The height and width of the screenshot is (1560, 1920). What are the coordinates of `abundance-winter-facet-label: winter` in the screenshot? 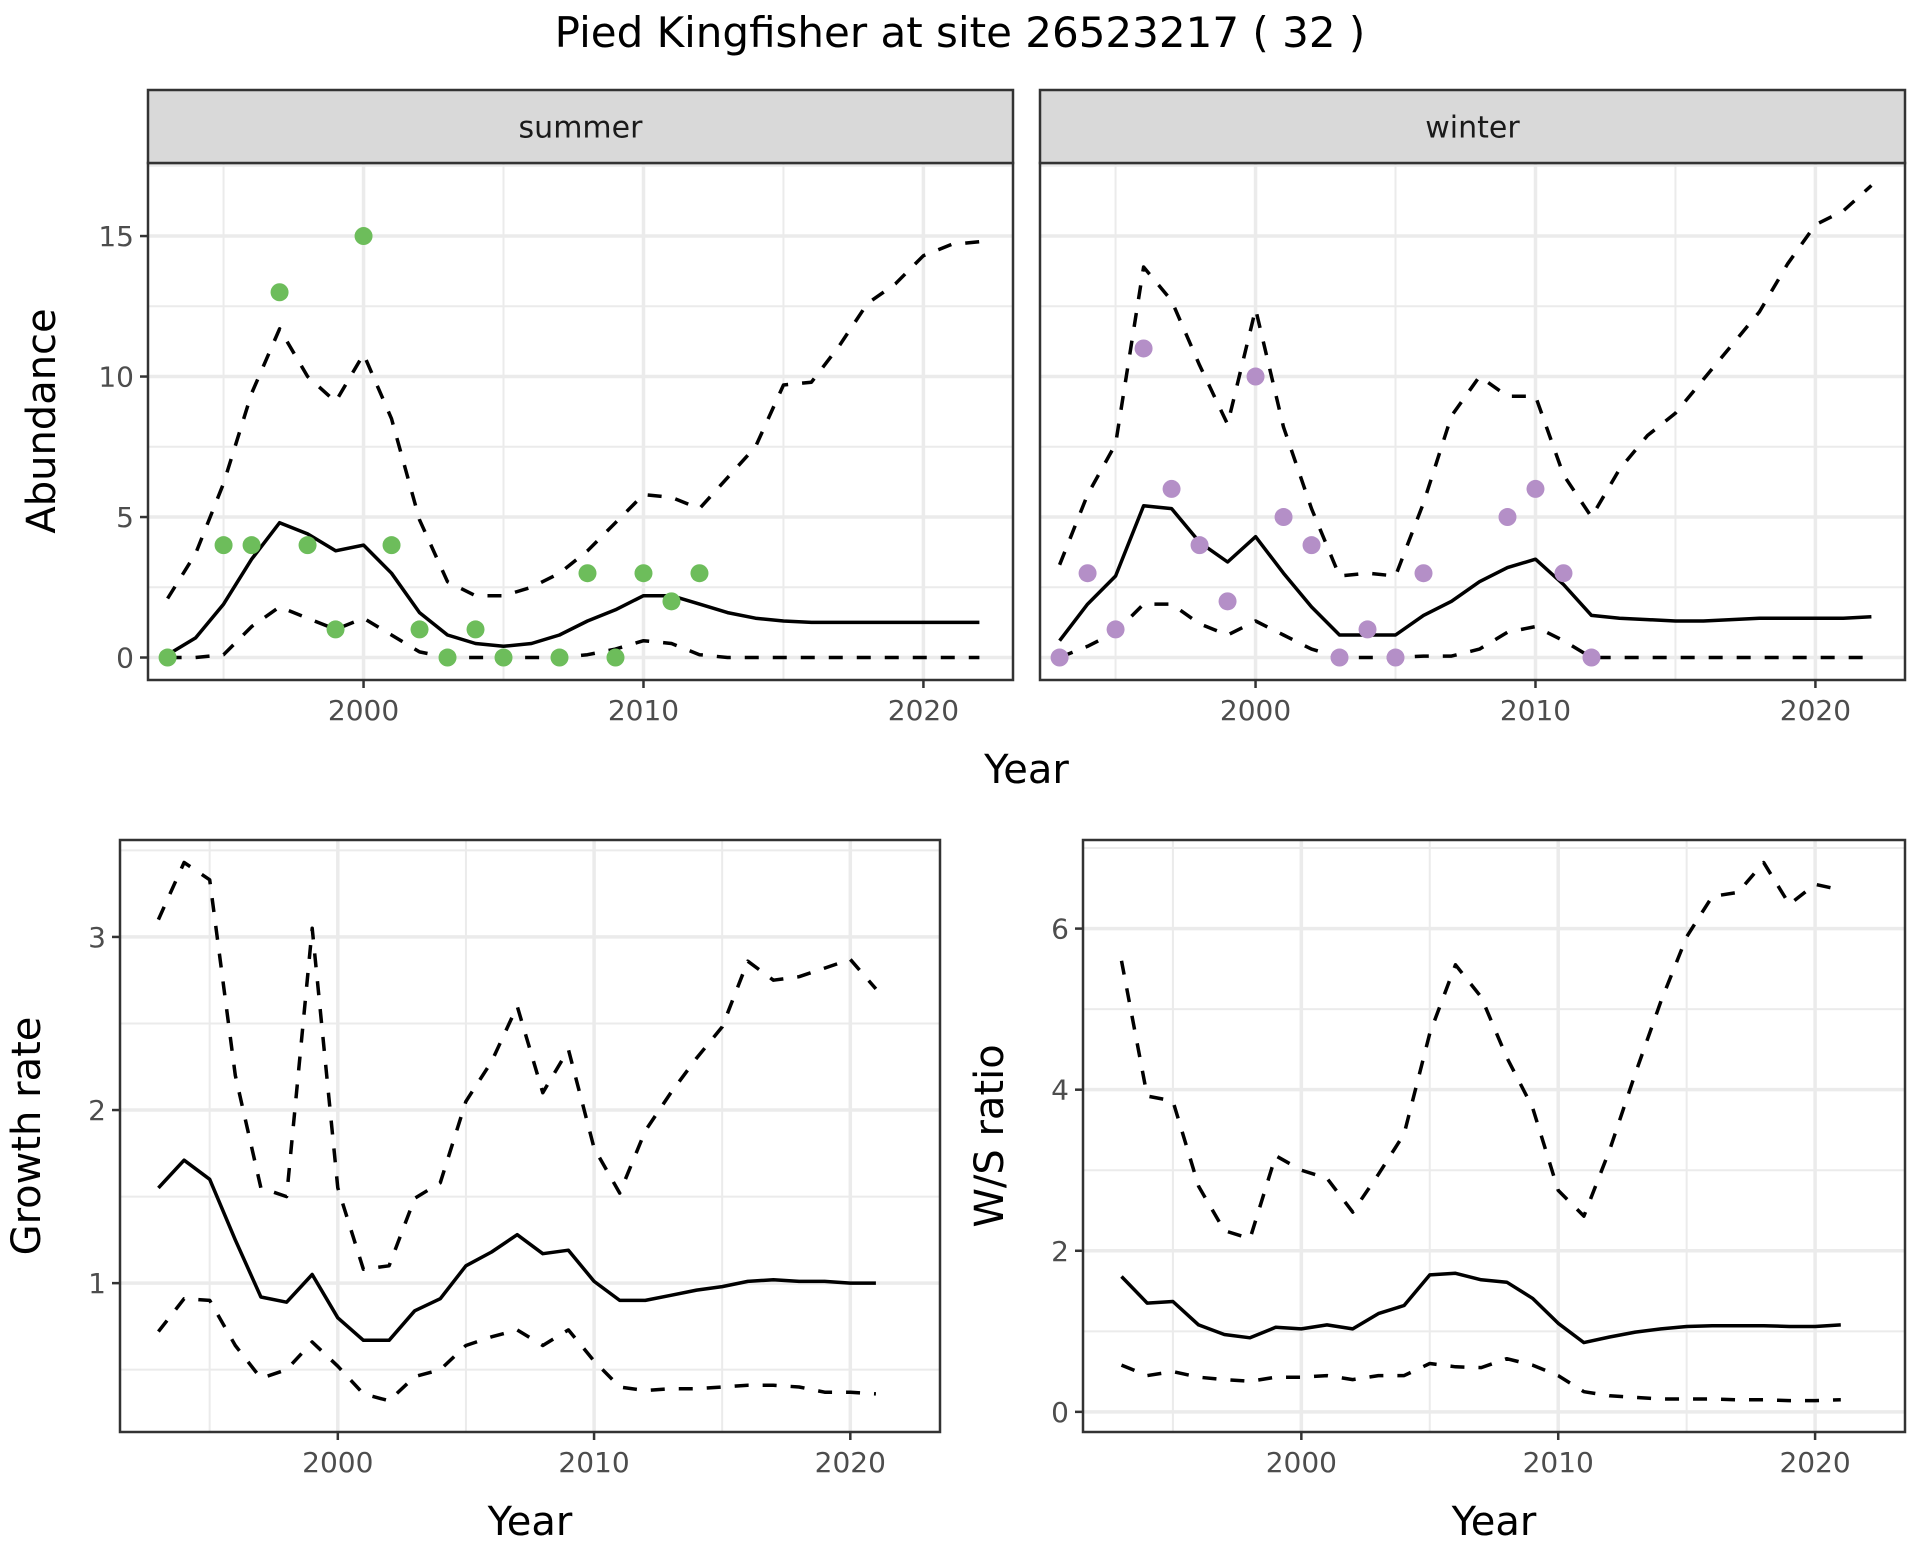 It's located at (1472, 128).